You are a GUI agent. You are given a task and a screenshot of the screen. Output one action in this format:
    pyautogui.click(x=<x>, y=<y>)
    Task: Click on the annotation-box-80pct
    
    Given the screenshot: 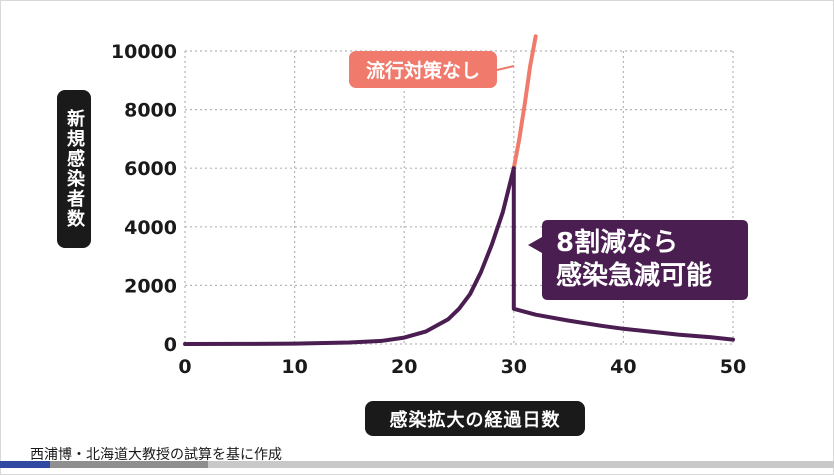 What is the action you would take?
    pyautogui.click(x=638, y=260)
    